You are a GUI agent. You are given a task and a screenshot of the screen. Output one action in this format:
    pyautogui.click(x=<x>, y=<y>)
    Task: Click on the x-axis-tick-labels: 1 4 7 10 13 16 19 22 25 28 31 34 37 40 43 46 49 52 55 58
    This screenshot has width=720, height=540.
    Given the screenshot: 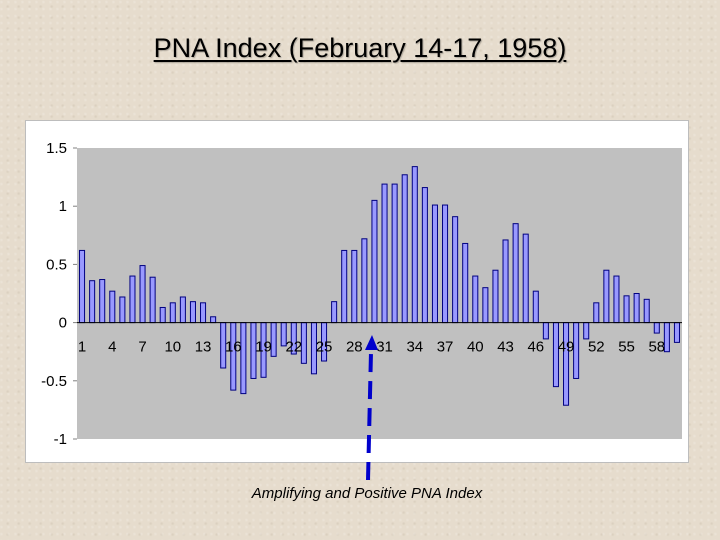 What is the action you would take?
    pyautogui.click(x=371, y=347)
    